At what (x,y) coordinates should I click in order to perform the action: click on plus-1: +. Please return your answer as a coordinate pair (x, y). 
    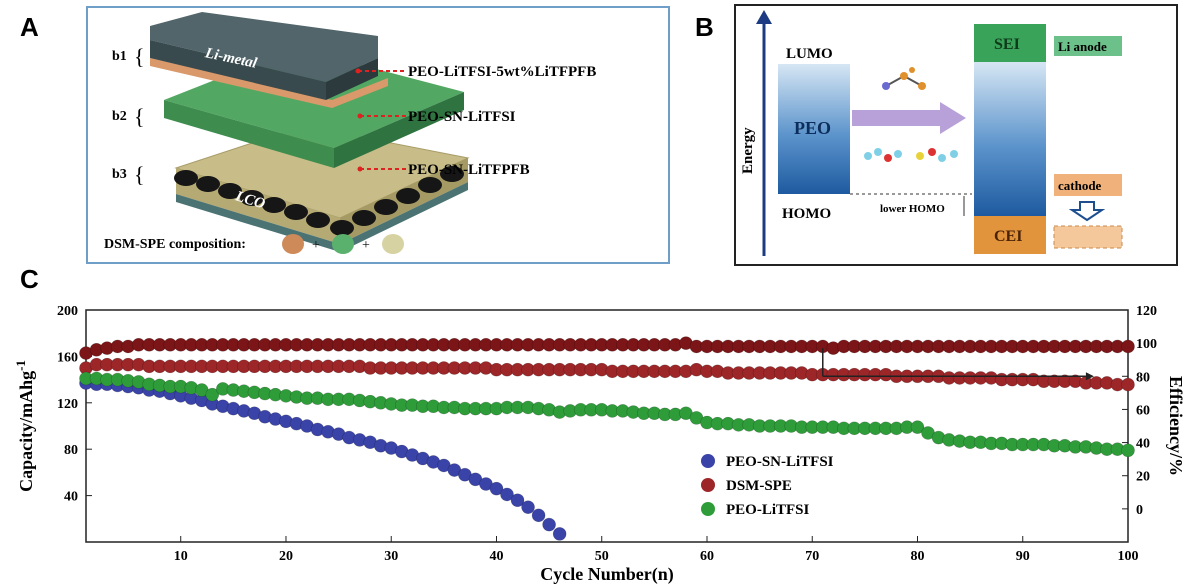
    Looking at the image, I should click on (316, 245).